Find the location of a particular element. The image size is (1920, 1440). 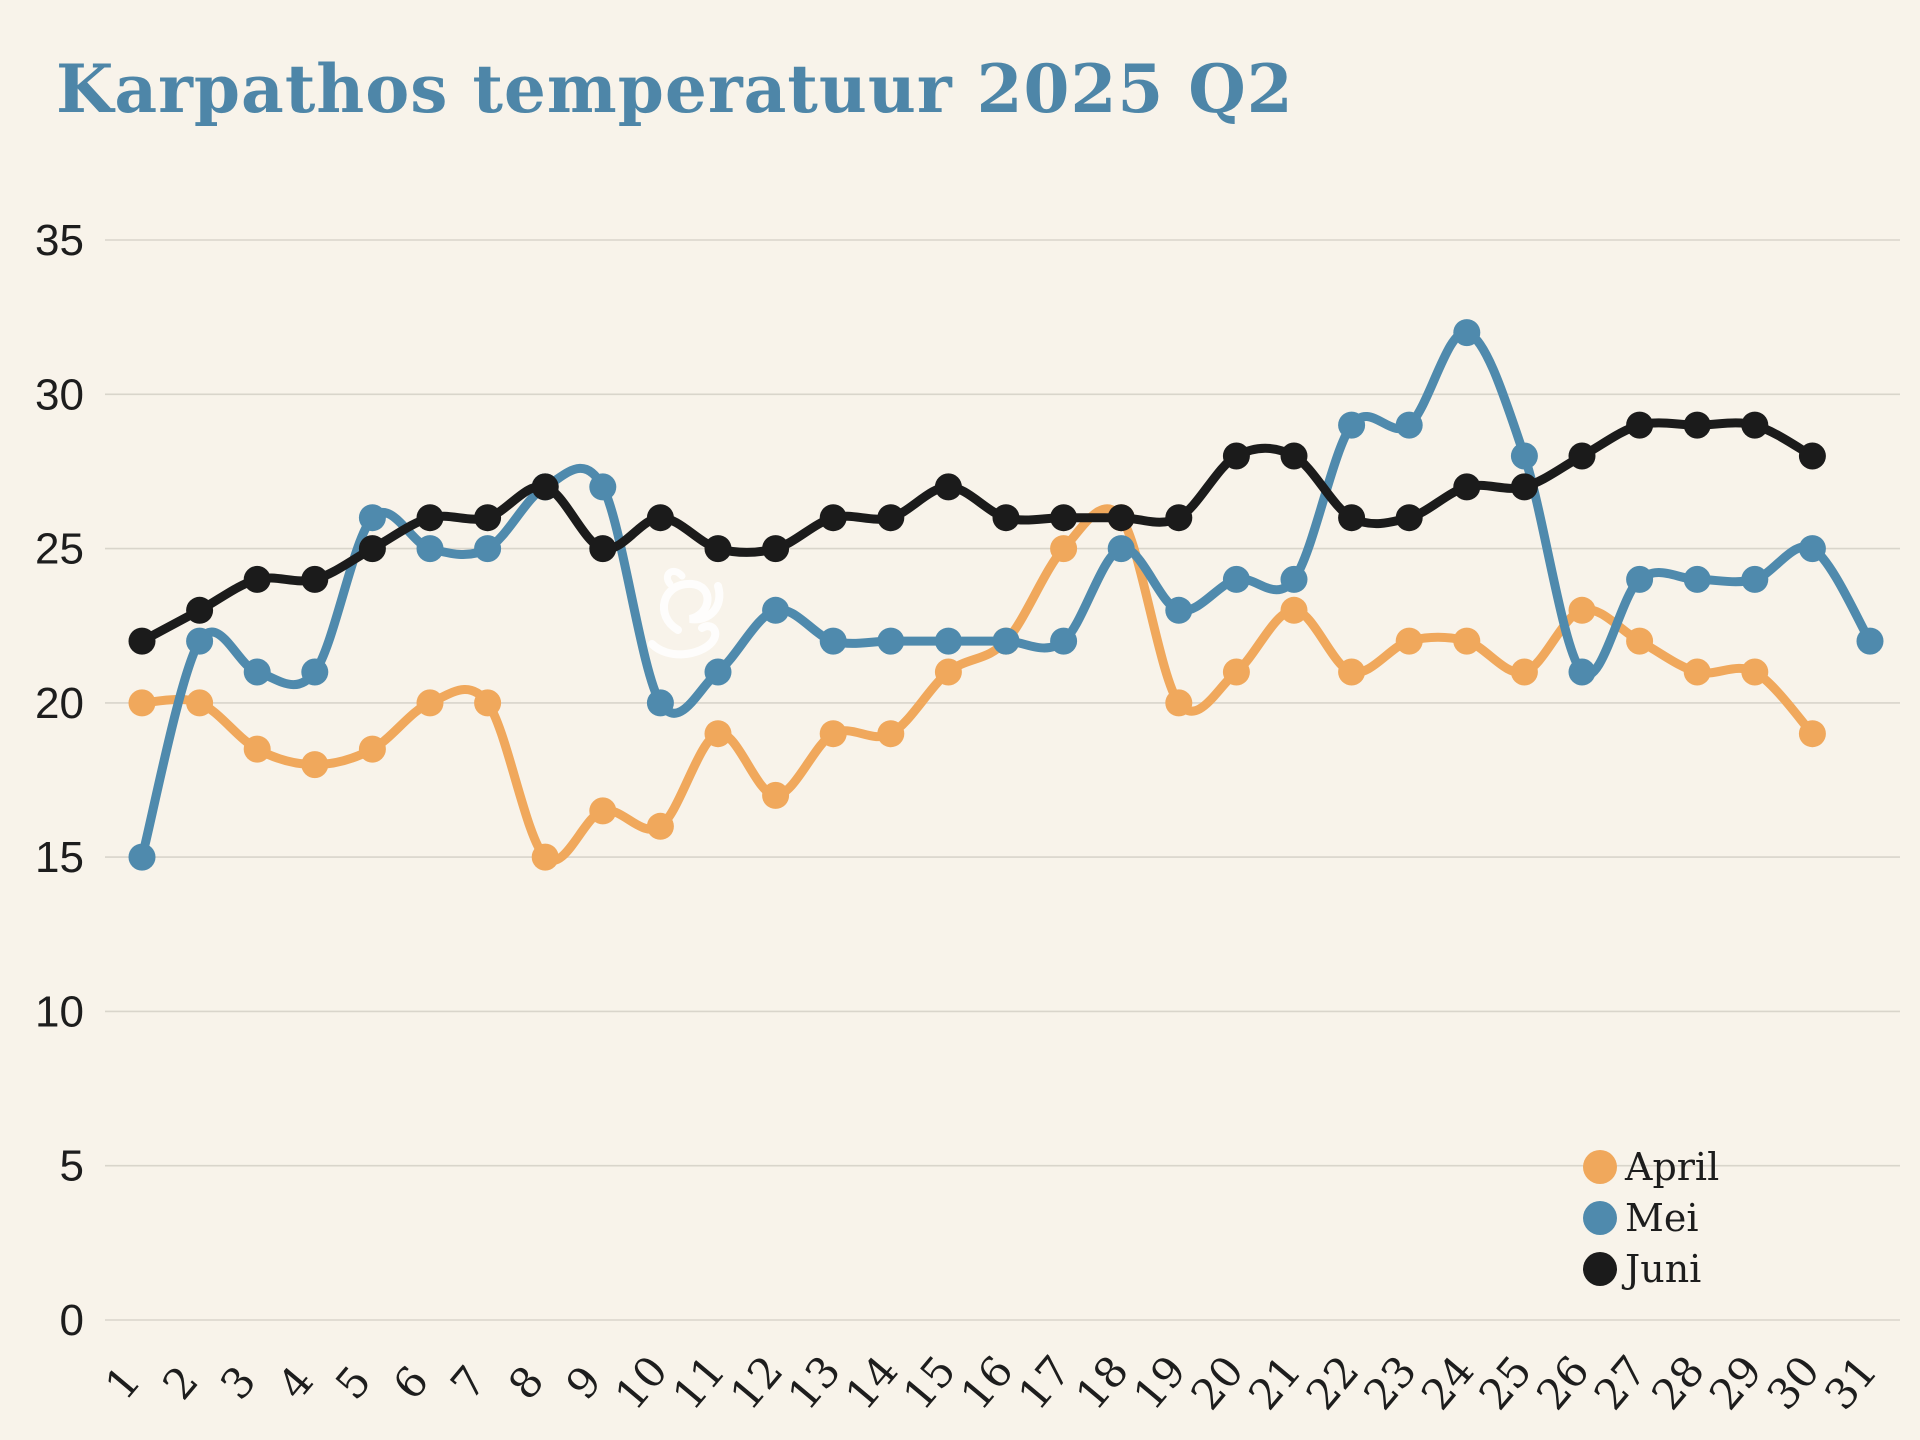

juni-legend-dot-icon is located at coordinates (1600, 1268).